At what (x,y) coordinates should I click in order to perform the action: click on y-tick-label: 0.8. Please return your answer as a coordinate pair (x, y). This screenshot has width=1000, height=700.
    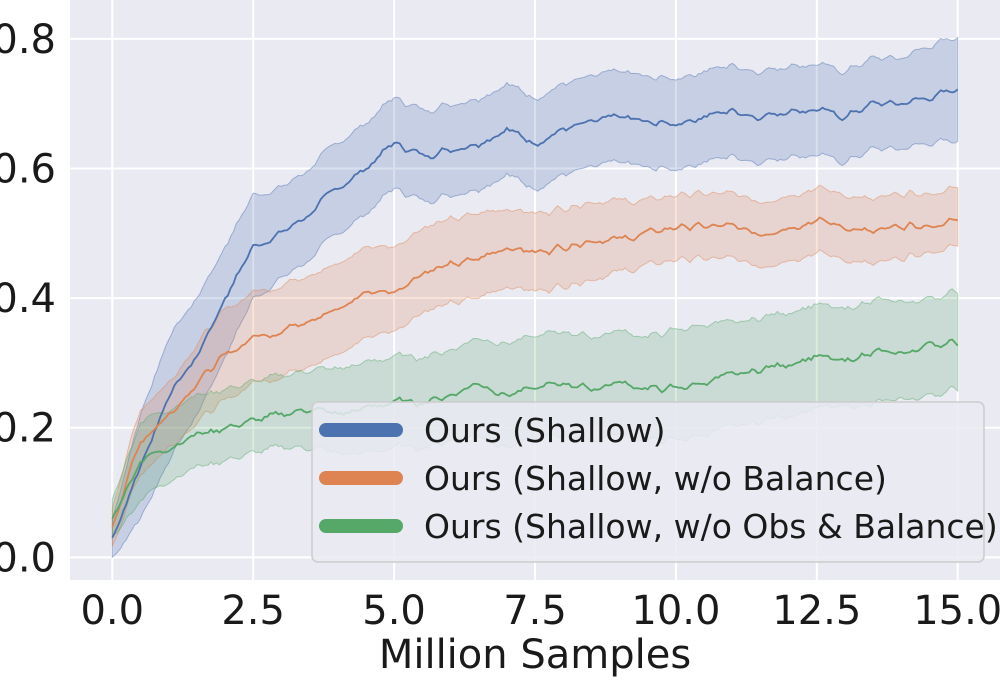
    Looking at the image, I should click on (28, 40).